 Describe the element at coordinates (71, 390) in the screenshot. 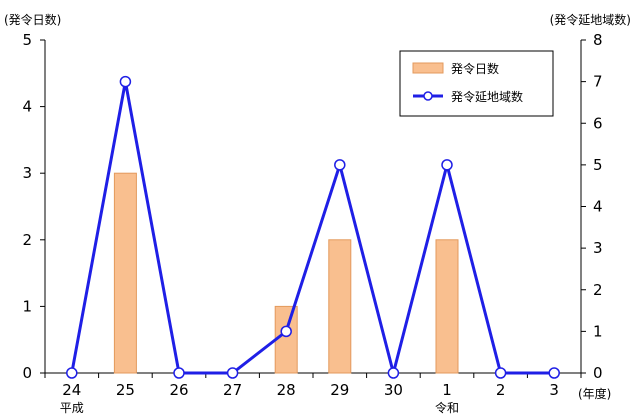

I see `x-tick-label: 24` at that location.